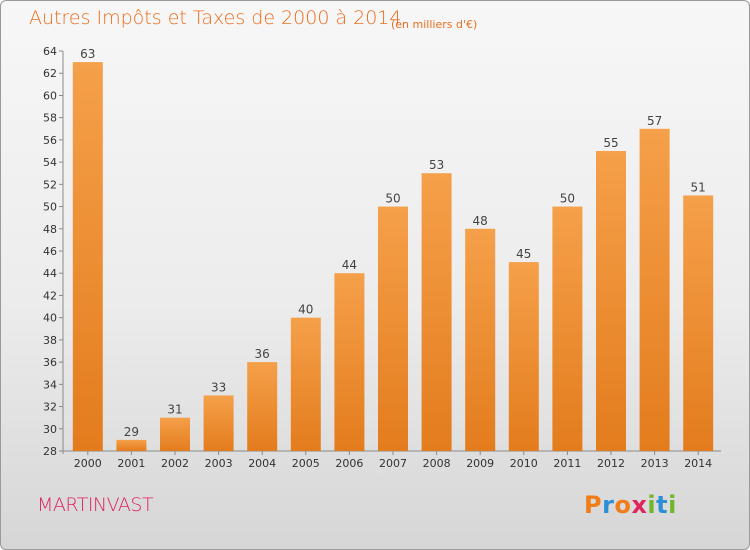 The height and width of the screenshot is (550, 750). I want to click on y-tick-label: 42, so click(50, 295).